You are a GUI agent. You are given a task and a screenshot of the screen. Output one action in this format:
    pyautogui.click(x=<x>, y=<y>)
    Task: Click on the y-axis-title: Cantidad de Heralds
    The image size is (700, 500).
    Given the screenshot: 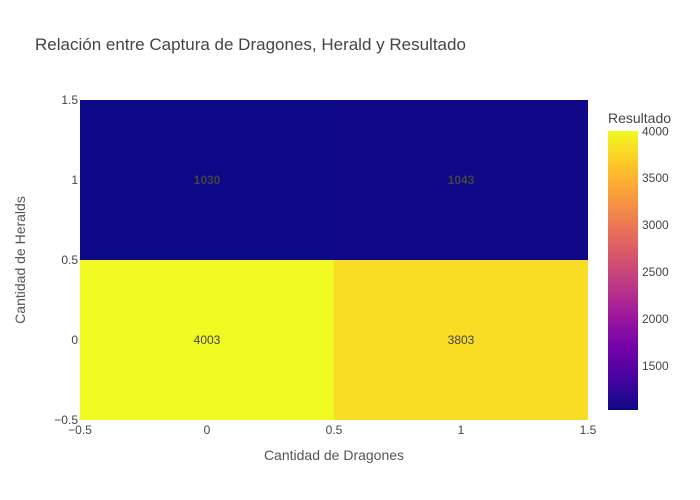 What is the action you would take?
    pyautogui.click(x=20, y=260)
    